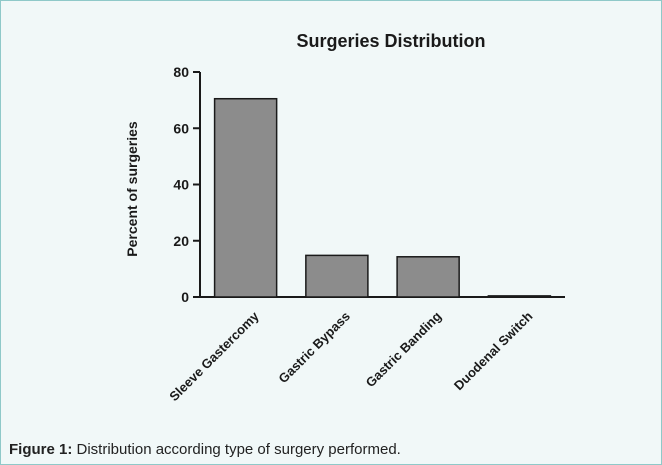  I want to click on bar-gastric-banding, so click(428, 277).